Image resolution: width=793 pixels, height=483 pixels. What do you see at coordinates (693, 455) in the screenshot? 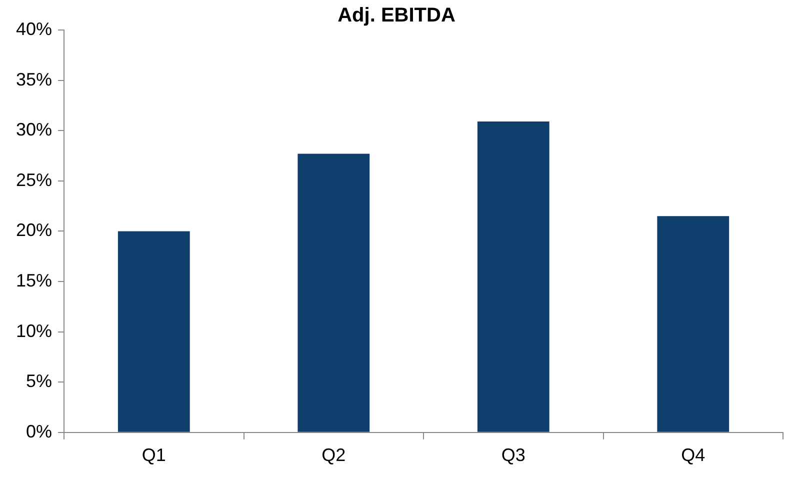
I see `x-tick-label: Q4` at bounding box center [693, 455].